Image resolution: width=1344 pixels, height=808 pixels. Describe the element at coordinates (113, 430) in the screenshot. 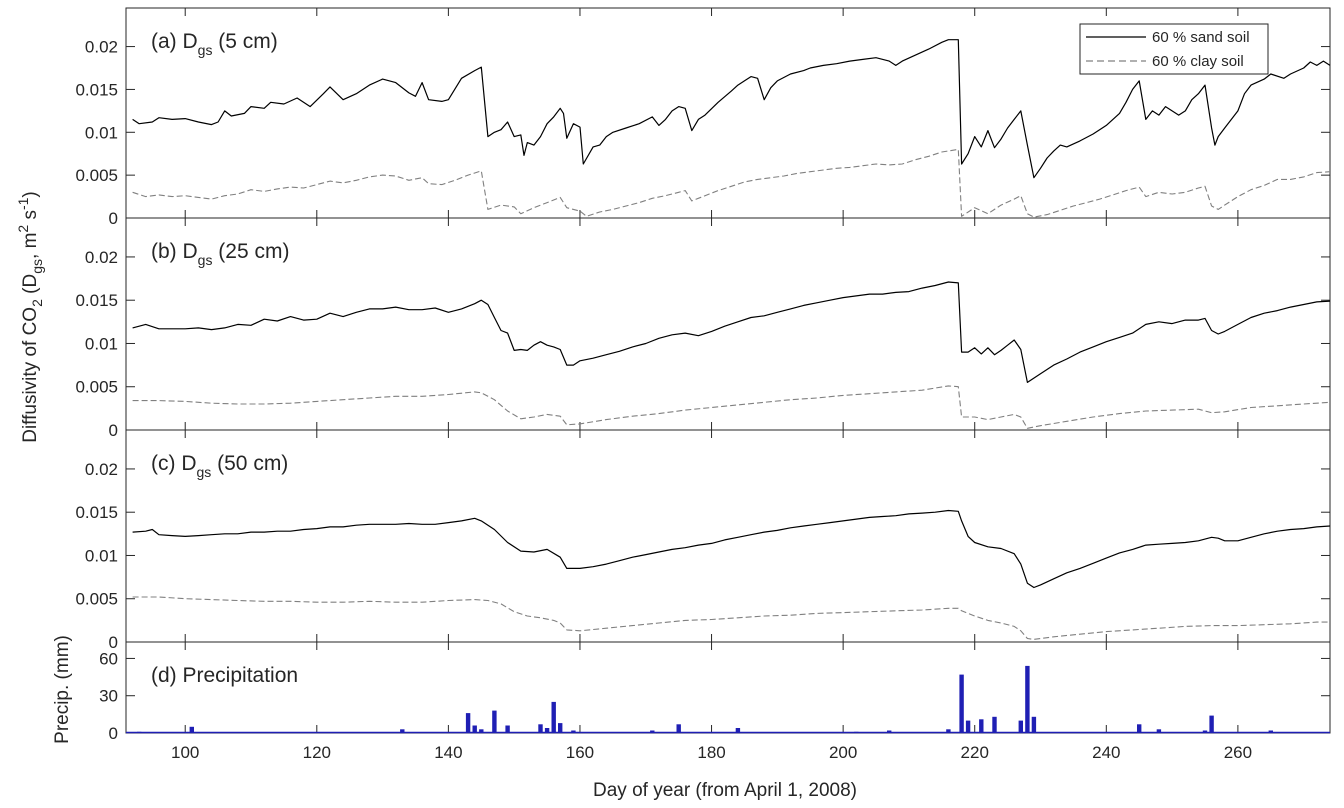

I see `panel-b-ytick-label: 0` at that location.